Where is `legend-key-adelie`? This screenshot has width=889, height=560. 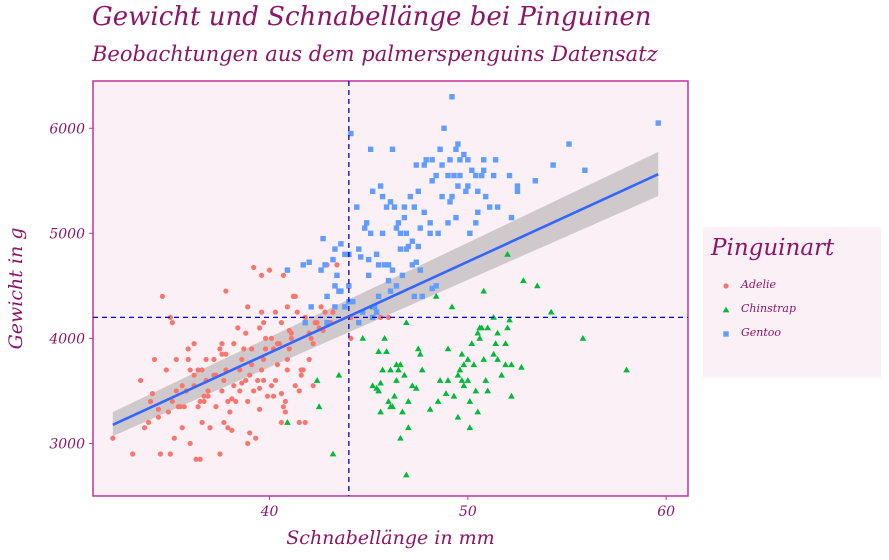 legend-key-adelie is located at coordinates (726, 286).